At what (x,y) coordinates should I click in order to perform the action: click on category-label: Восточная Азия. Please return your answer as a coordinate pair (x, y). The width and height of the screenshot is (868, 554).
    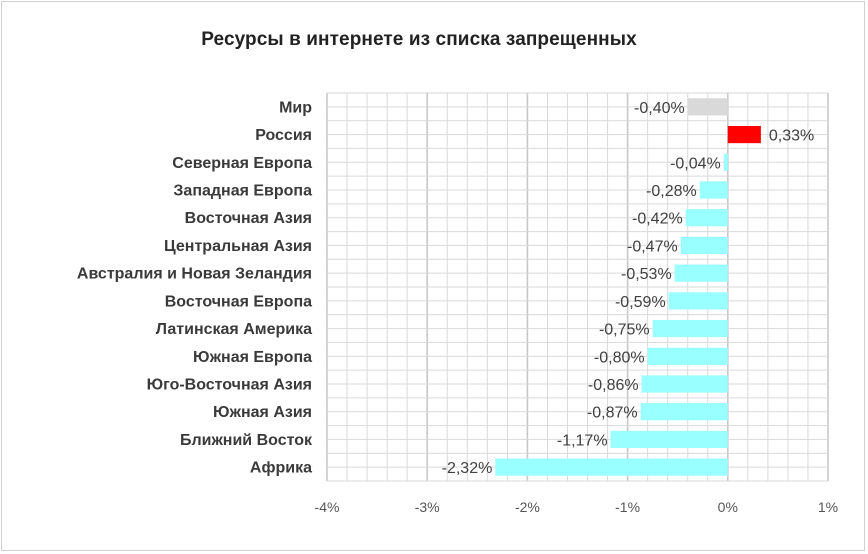
    Looking at the image, I should click on (248, 218).